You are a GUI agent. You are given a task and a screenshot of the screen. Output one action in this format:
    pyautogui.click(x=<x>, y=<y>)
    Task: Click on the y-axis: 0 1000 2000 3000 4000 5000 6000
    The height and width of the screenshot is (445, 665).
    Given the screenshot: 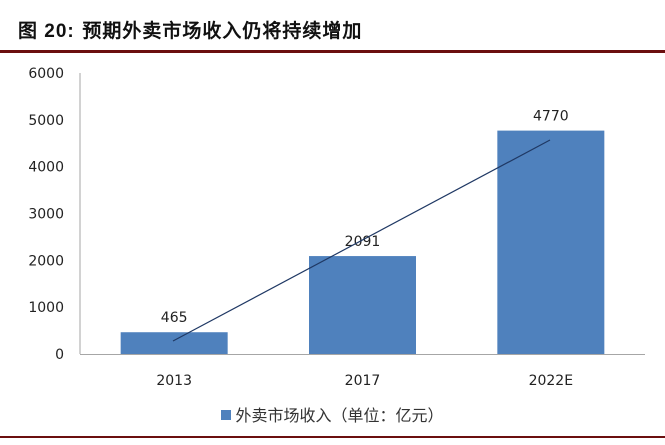 What is the action you would take?
    pyautogui.click(x=54, y=214)
    